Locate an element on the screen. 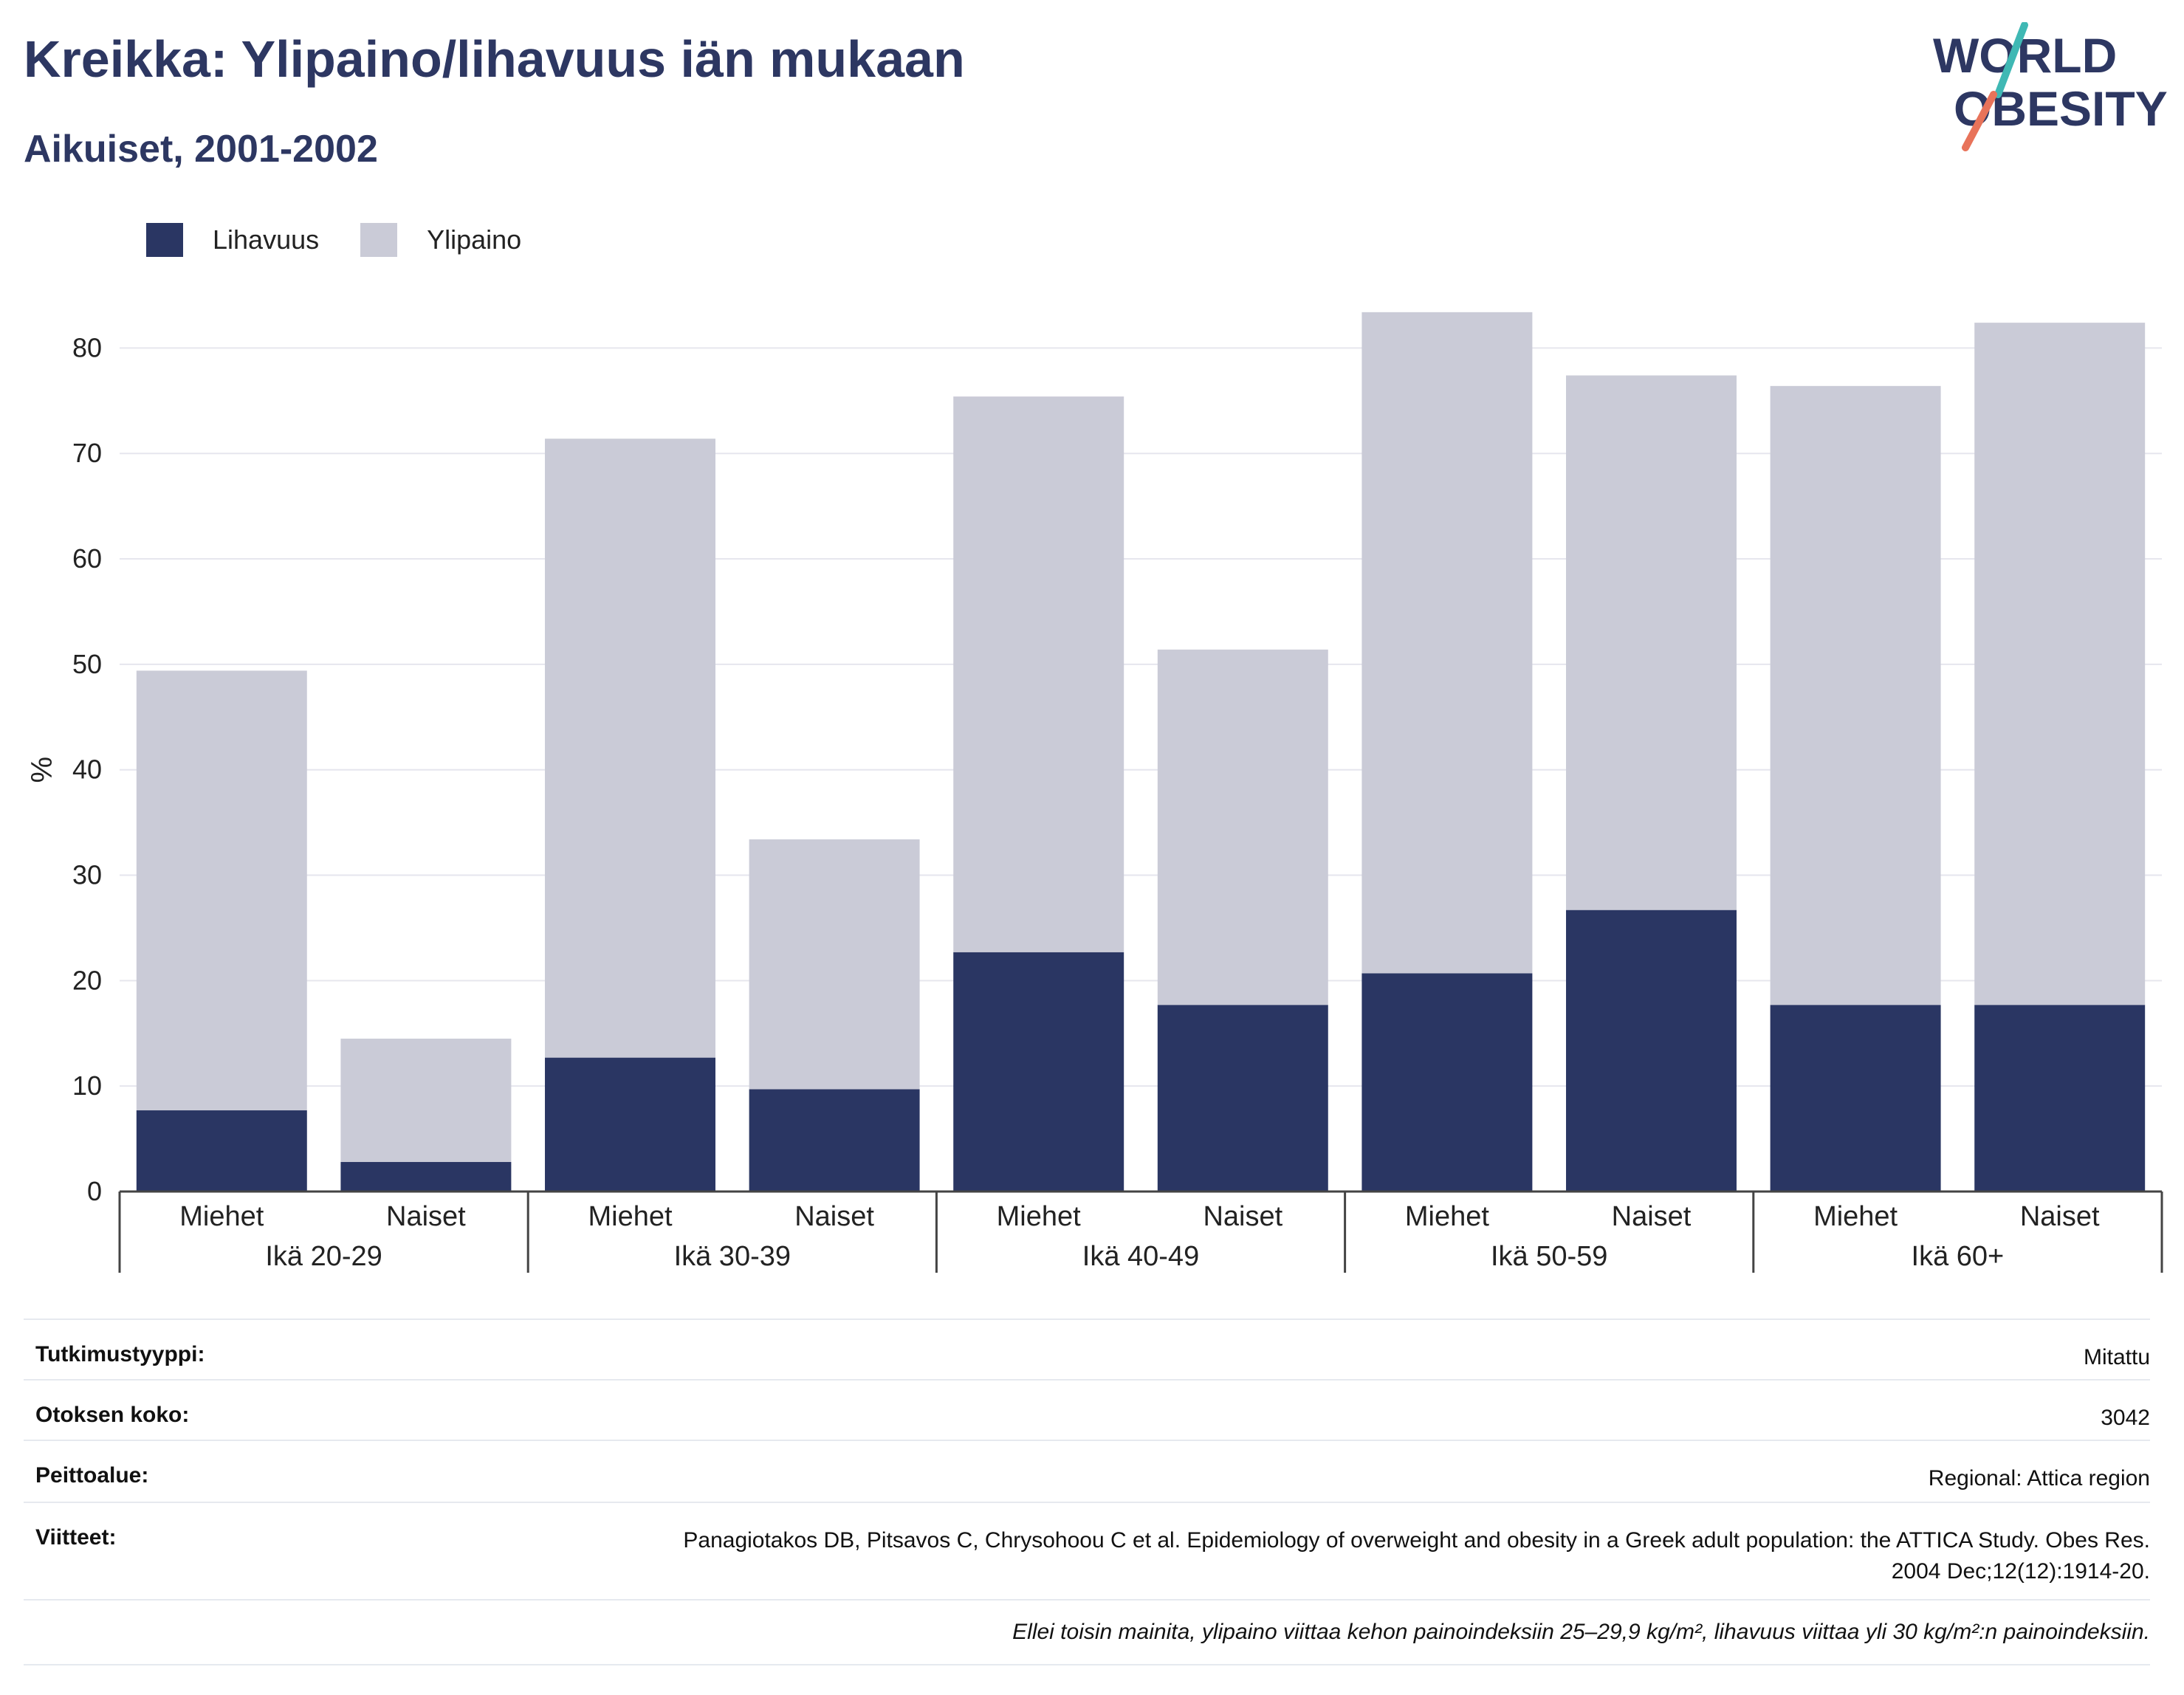  legend-label-ylipaino: Ylipaino is located at coordinates (475, 239).